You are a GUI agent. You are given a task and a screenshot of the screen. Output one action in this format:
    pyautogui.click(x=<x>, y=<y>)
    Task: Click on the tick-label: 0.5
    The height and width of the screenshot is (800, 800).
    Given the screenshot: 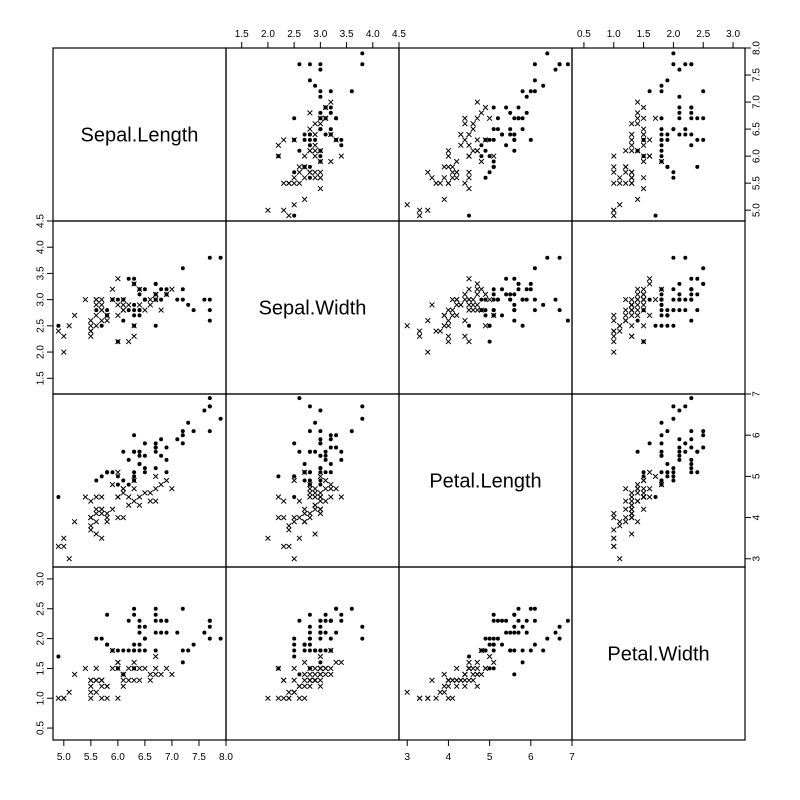 What is the action you would take?
    pyautogui.click(x=584, y=34)
    